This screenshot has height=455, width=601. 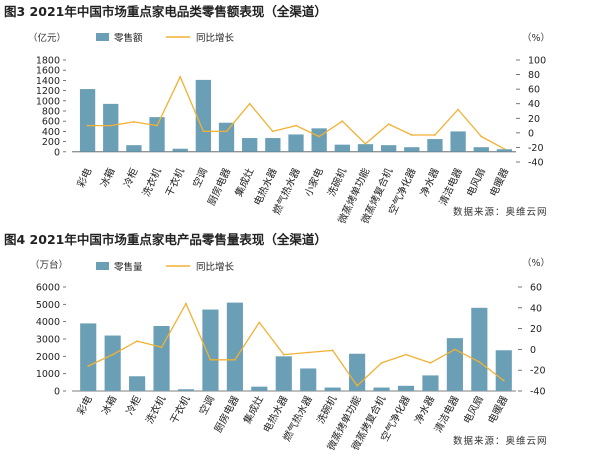 What do you see at coordinates (48, 71) in the screenshot?
I see `chart1-left-tick-label: 1600` at bounding box center [48, 71].